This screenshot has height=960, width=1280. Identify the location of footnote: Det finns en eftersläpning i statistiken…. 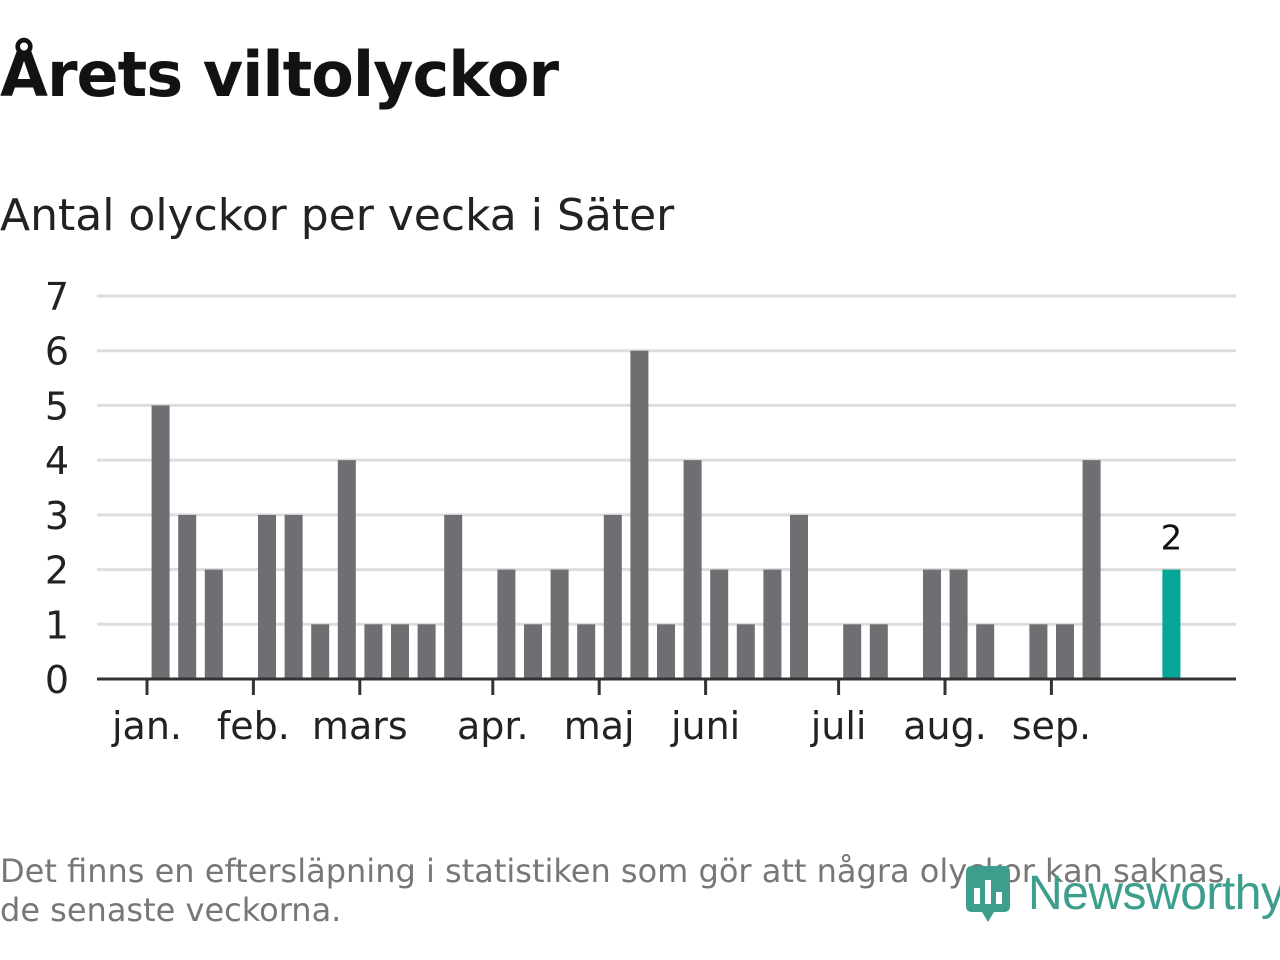
(612, 890).